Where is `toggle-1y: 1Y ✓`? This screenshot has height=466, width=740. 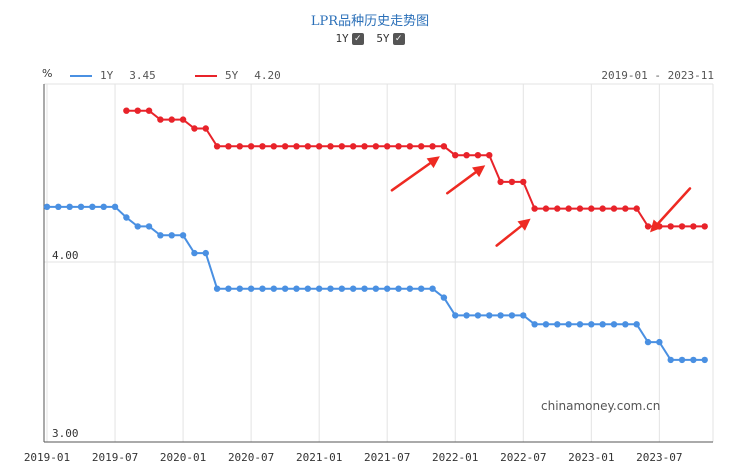
toggle-1y: 1Y ✓ is located at coordinates (349, 38).